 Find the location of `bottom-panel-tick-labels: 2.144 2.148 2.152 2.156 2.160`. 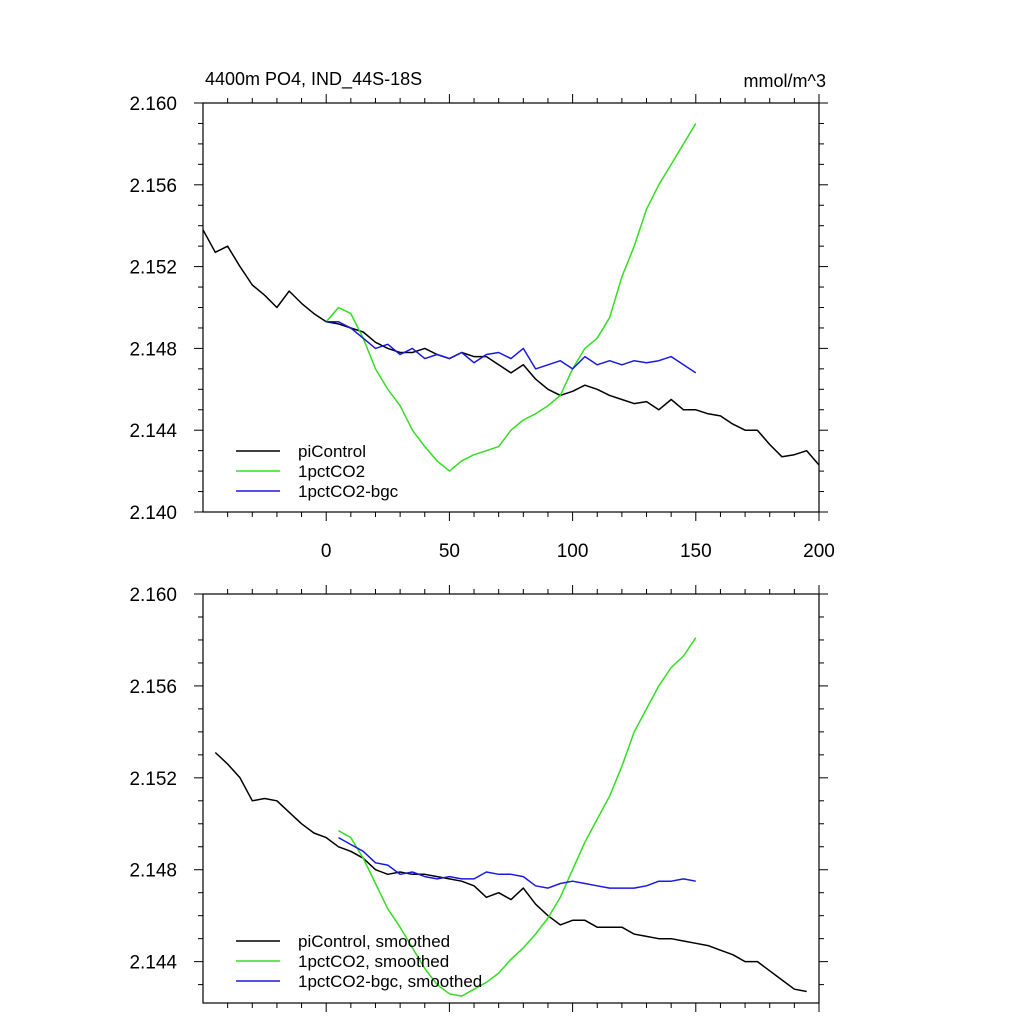

bottom-panel-tick-labels: 2.144 2.148 2.152 2.156 2.160 is located at coordinates (153, 779).